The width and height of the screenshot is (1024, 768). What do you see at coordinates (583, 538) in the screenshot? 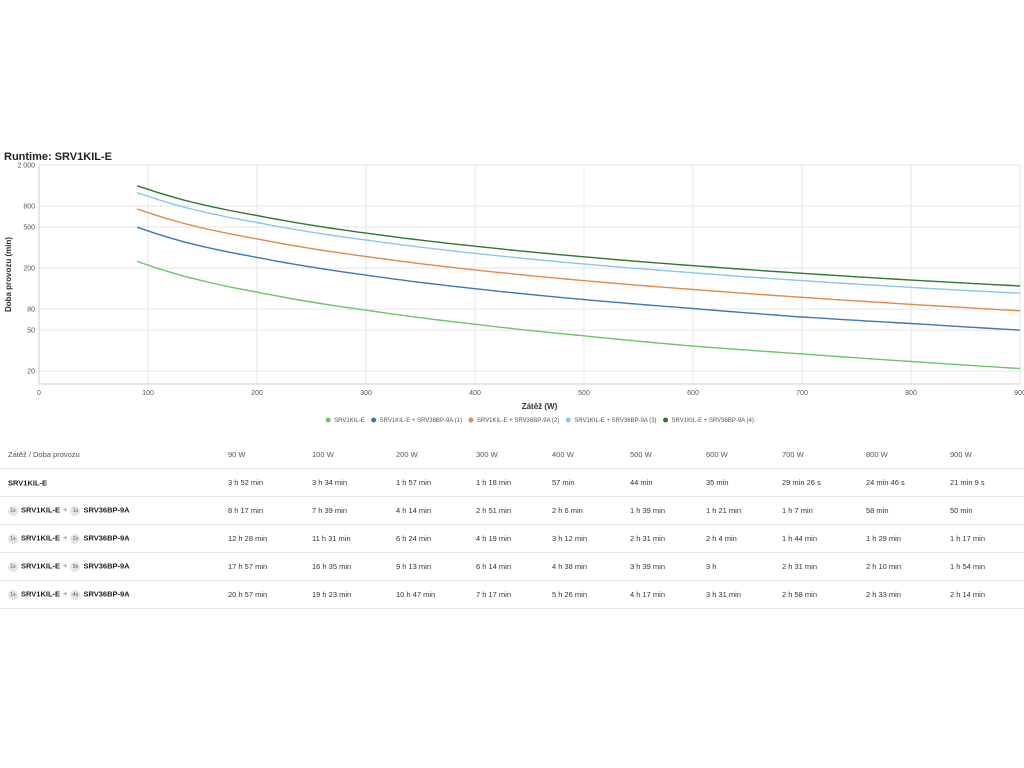
I see `runtime-cell: 3 h 12 min` at bounding box center [583, 538].